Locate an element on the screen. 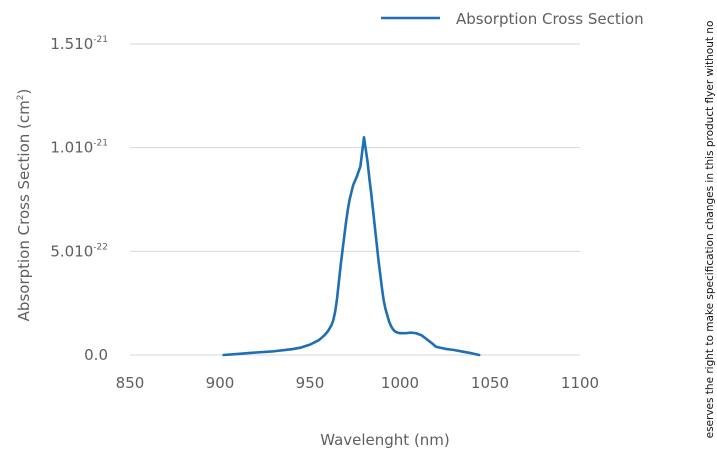  legend: Absorption Cross Section is located at coordinates (512, 19).